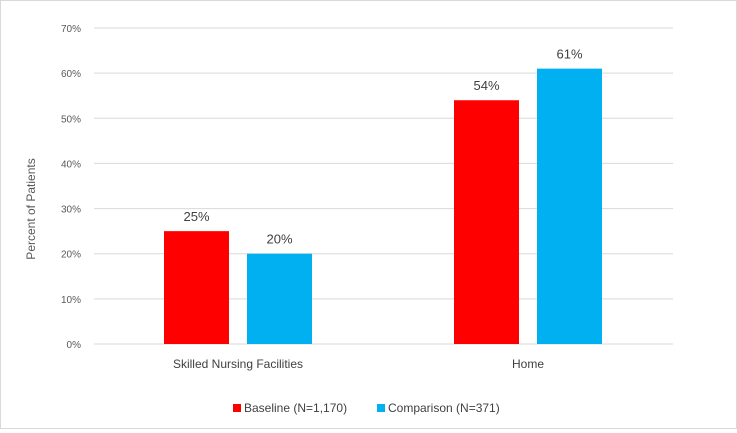  What do you see at coordinates (71, 210) in the screenshot?
I see `y-tick-label: 30%` at bounding box center [71, 210].